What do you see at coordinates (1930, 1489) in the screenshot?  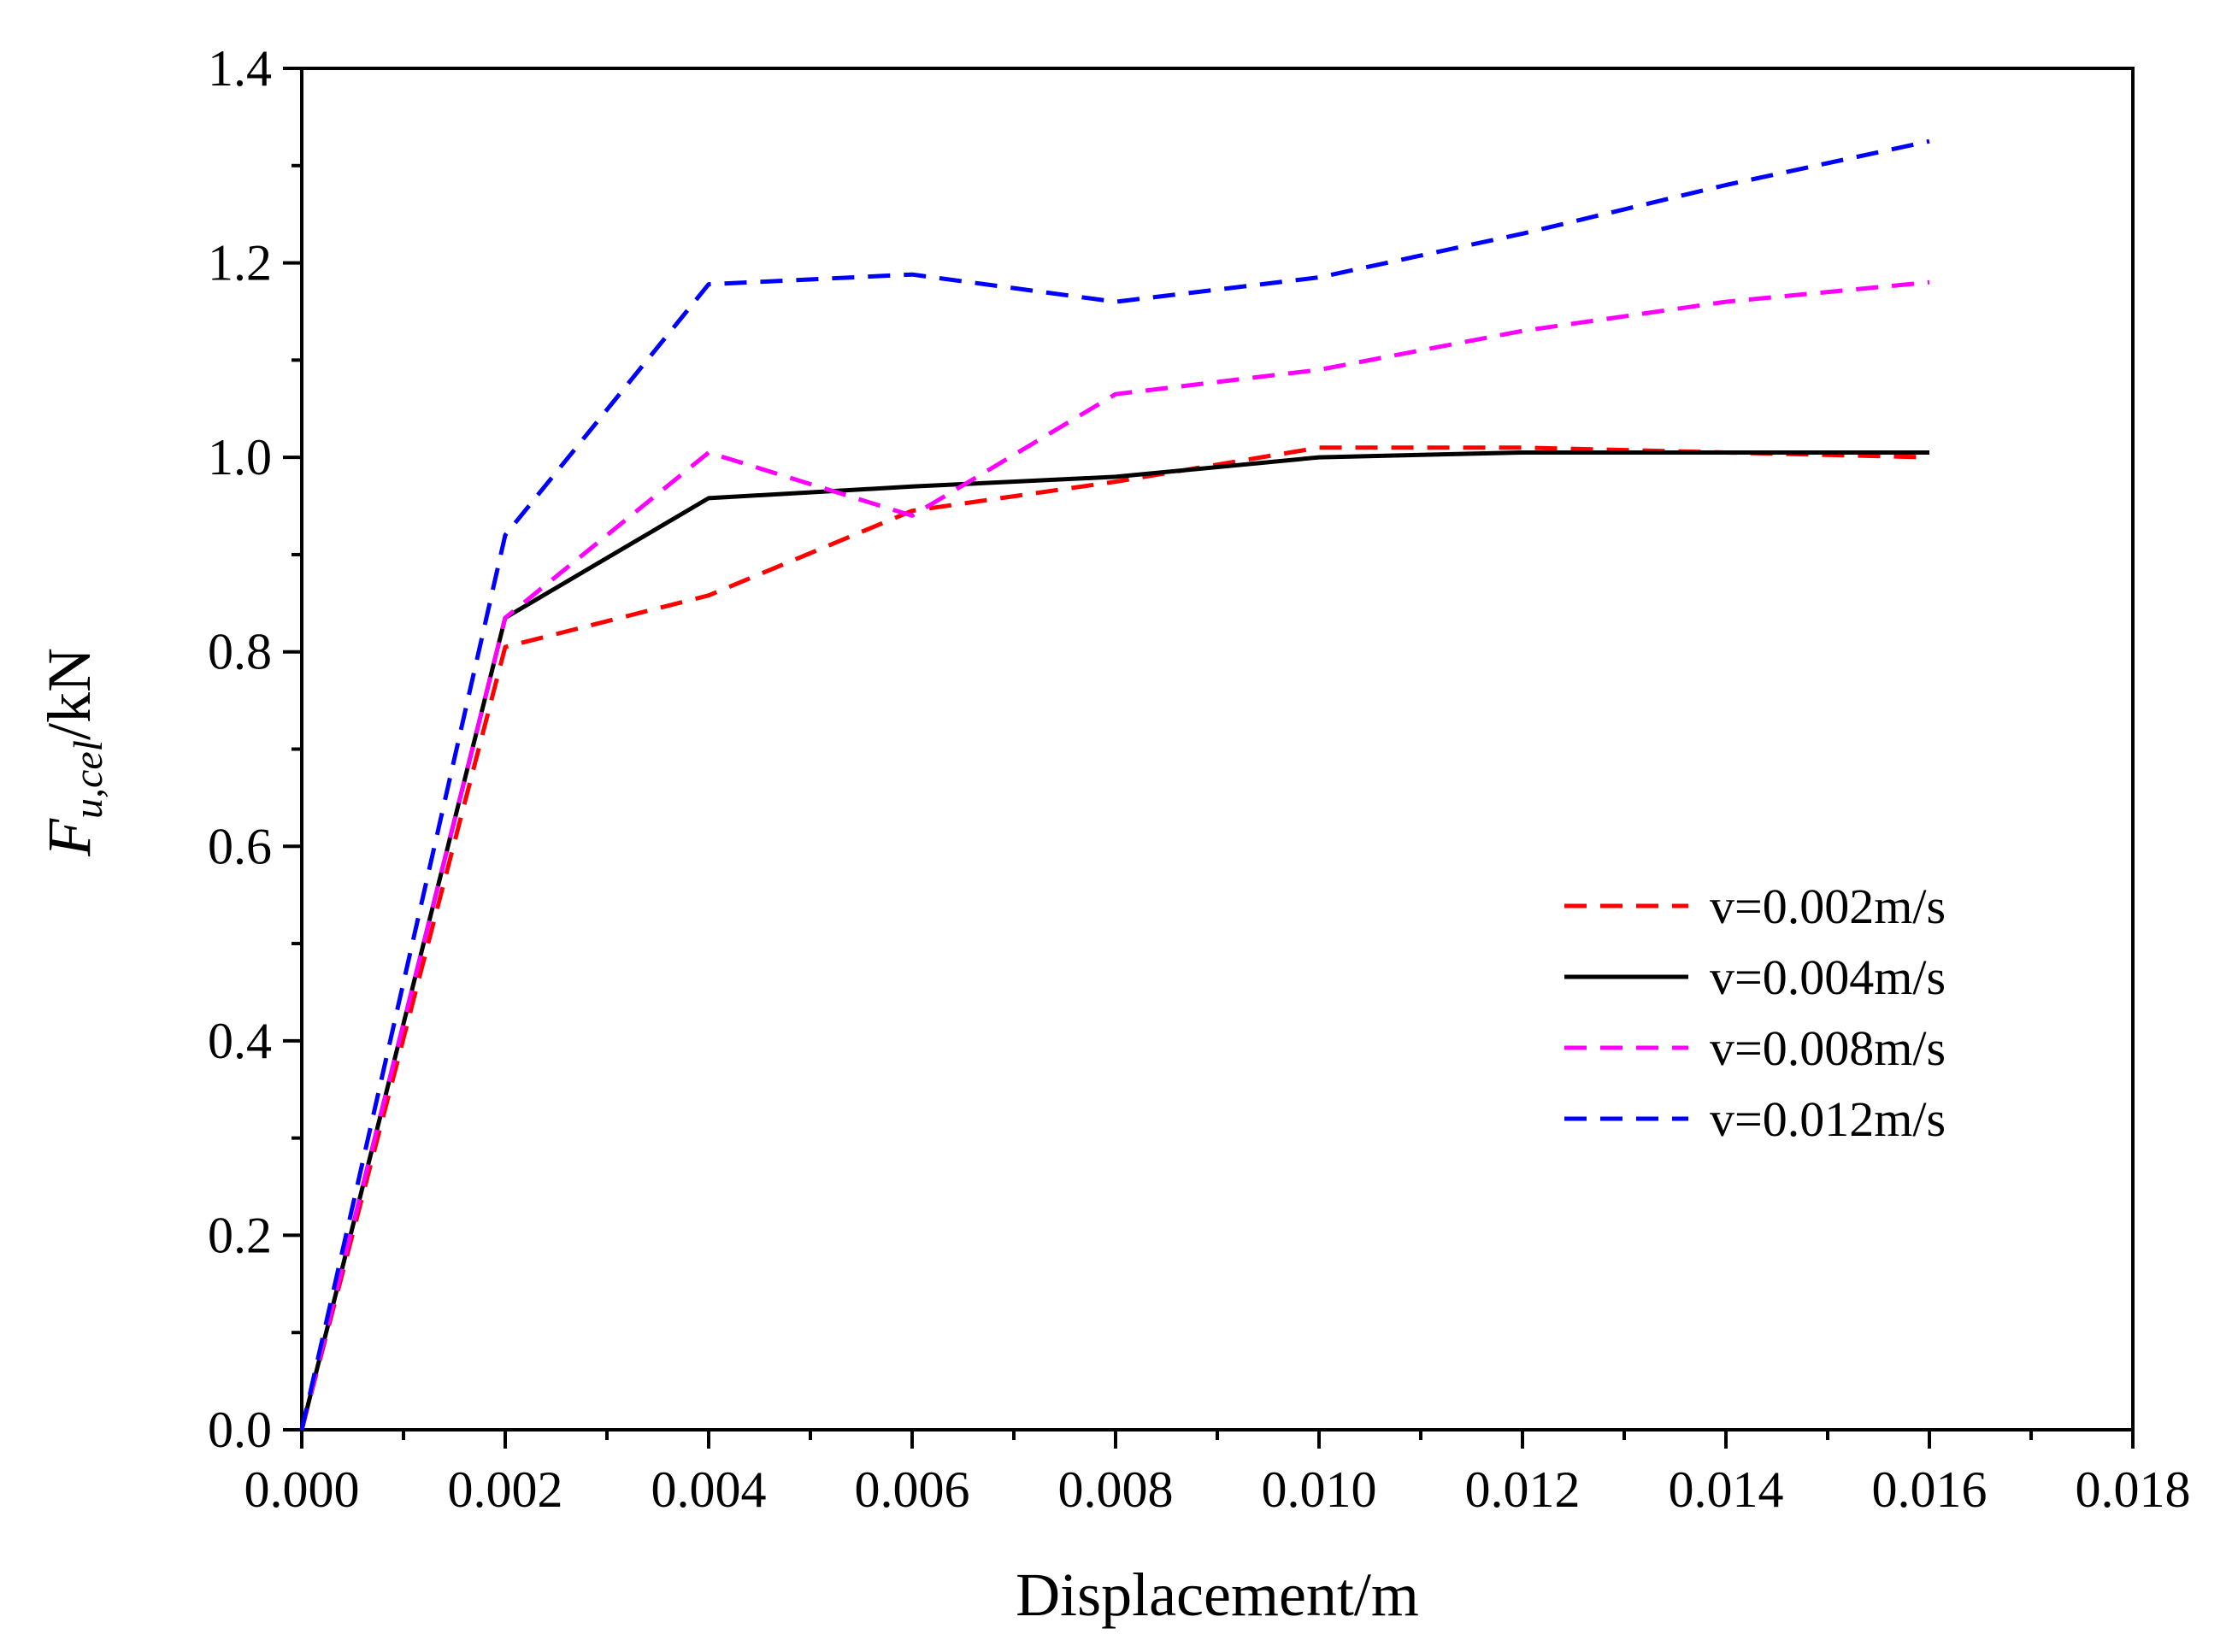 I see `x-tick-label: 0.016` at bounding box center [1930, 1489].